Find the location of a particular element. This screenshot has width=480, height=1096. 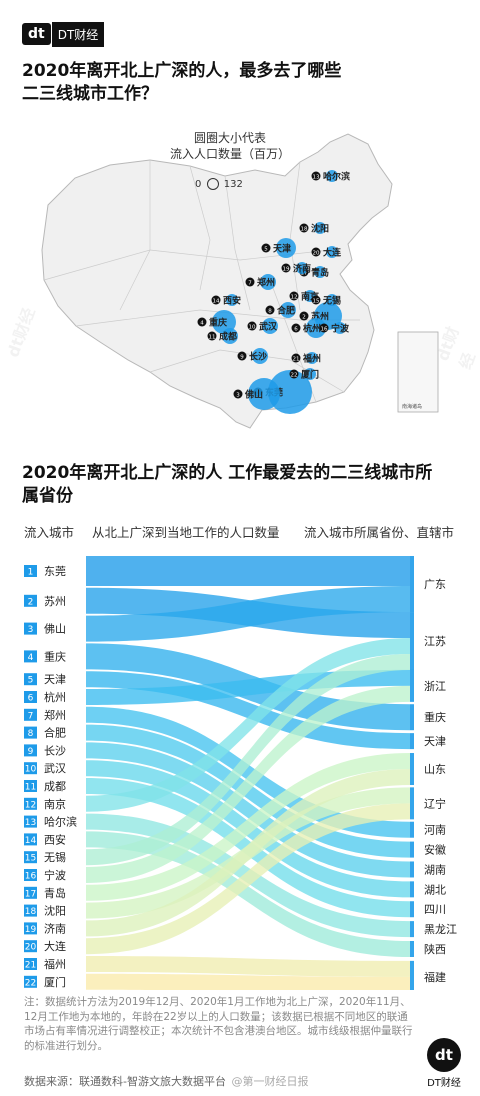

province-bar-浙江 is located at coordinates (412, 685).